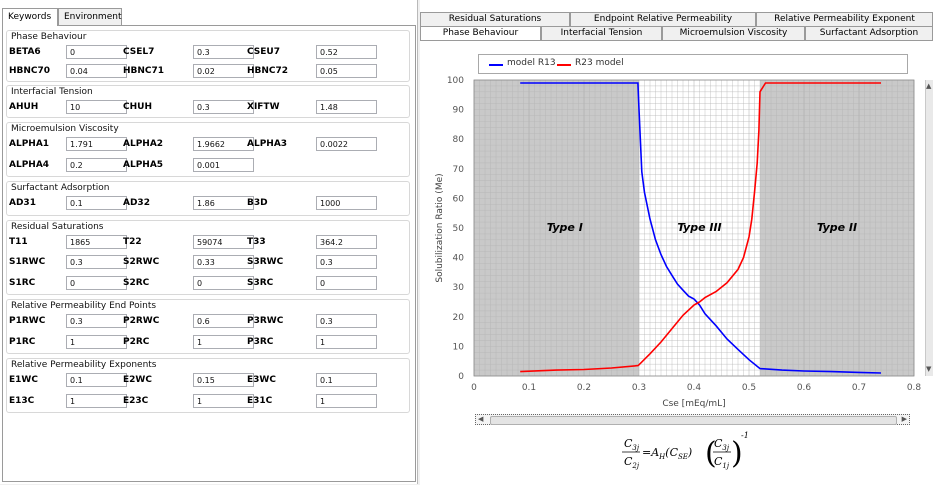  What do you see at coordinates (632, 462) in the screenshot?
I see `formula-lhs-den: C2j` at bounding box center [632, 462].